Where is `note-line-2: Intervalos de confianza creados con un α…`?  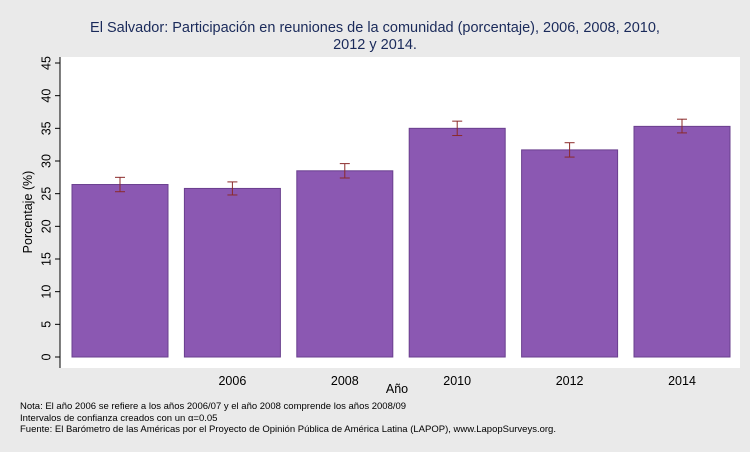
note-line-2: Intervalos de confianza creados con un α… is located at coordinates (119, 418).